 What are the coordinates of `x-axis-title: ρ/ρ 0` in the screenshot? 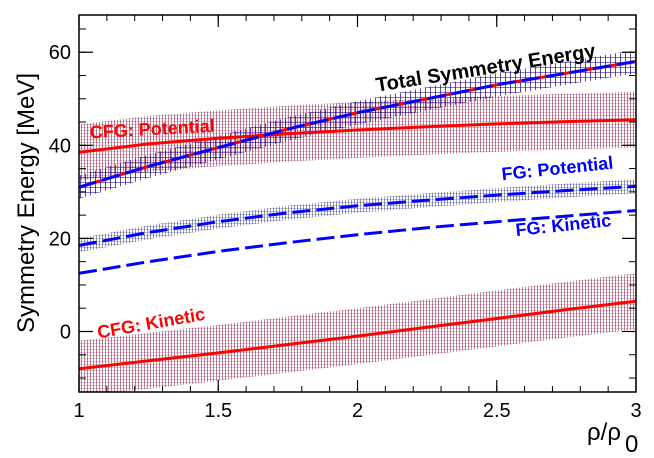 It's located at (612, 438).